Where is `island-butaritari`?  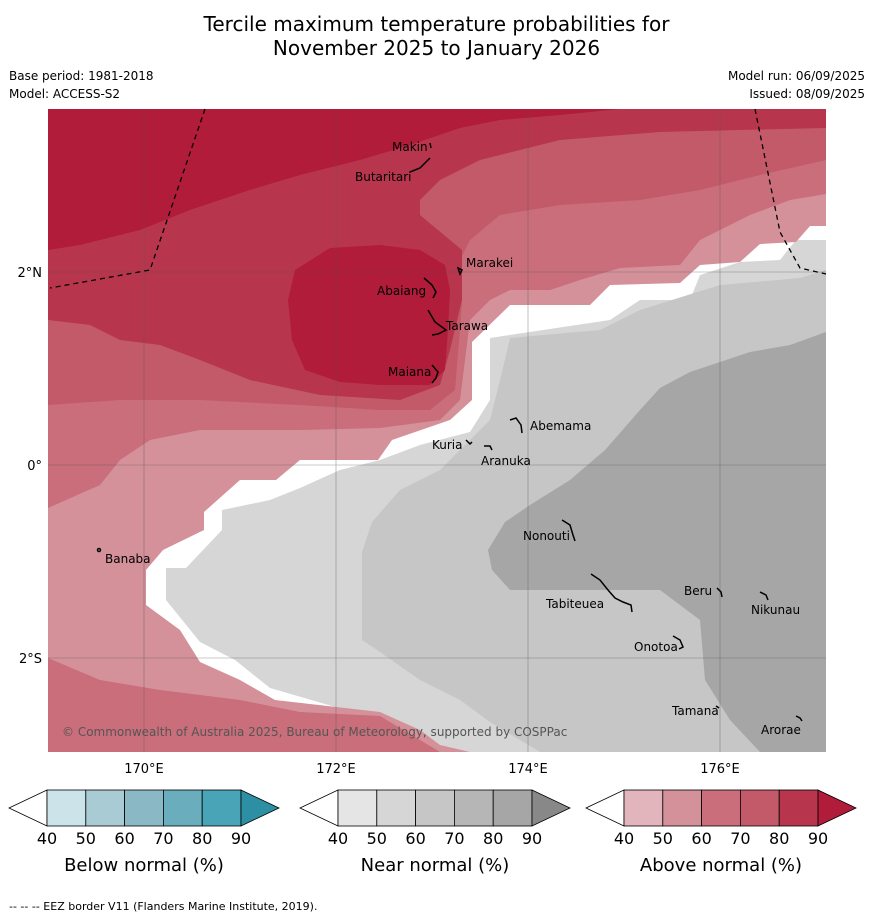 island-butaritari is located at coordinates (420, 165).